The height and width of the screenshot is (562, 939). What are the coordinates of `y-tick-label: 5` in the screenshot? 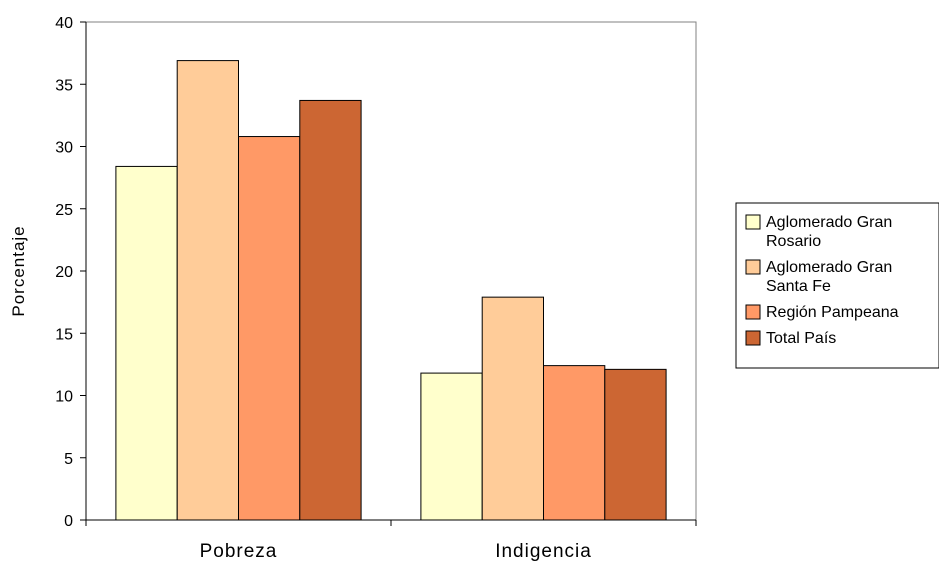 It's located at (68, 459).